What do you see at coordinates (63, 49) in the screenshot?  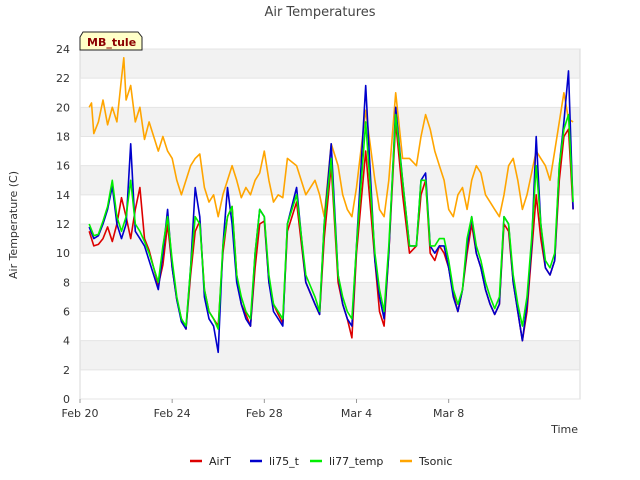 I see `y-tick-label: 24` at bounding box center [63, 49].